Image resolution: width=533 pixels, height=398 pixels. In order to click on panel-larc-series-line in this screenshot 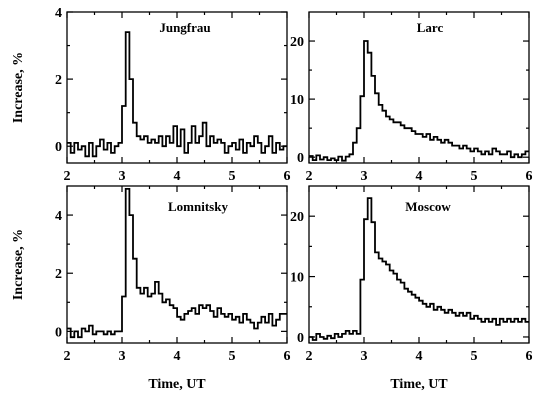, I will do `click(419, 101)`.